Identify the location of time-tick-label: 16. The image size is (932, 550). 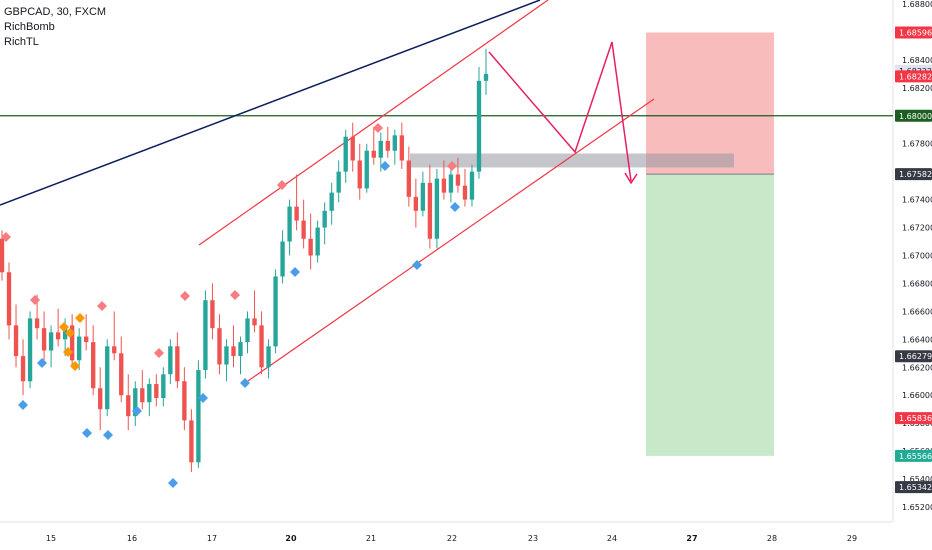
(132, 538).